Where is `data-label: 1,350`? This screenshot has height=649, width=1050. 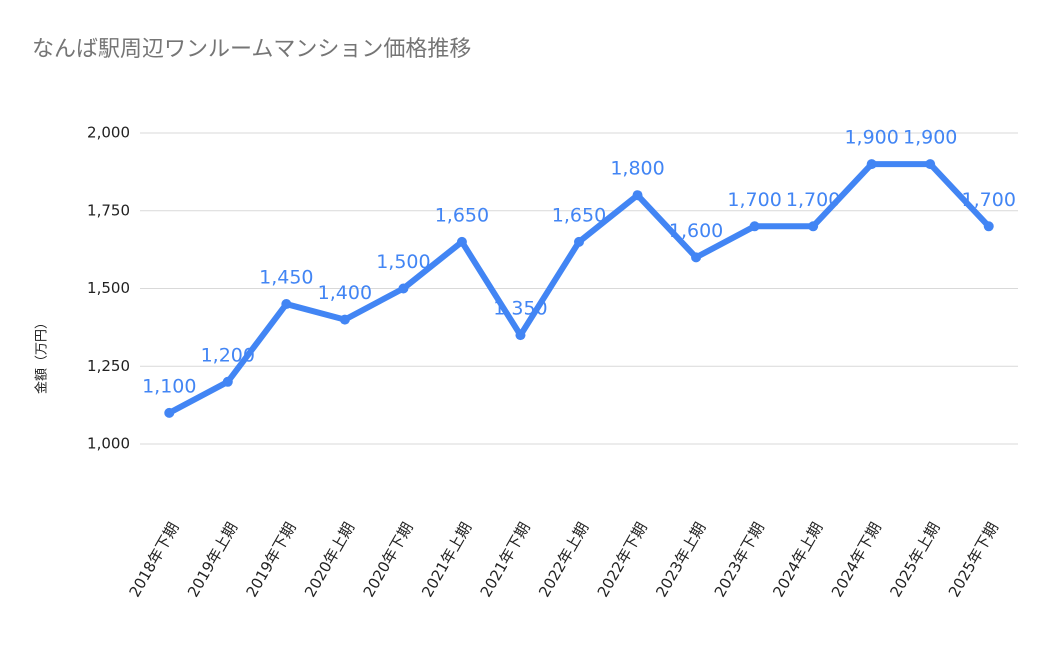 data-label: 1,350 is located at coordinates (520, 309).